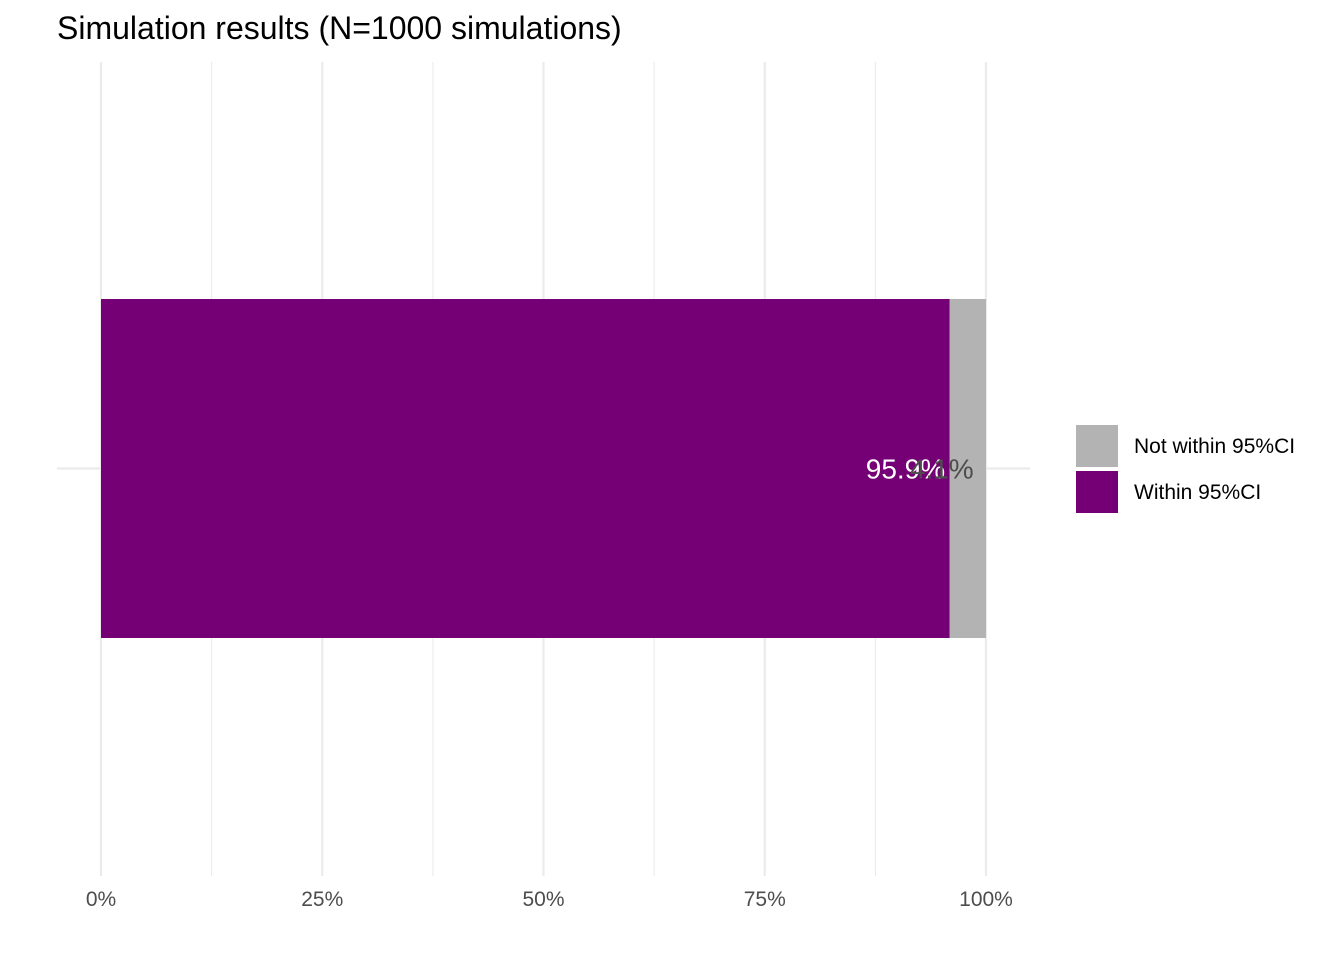 The width and height of the screenshot is (1344, 960). I want to click on data-labels: 95.9%4.1%, so click(920, 469).